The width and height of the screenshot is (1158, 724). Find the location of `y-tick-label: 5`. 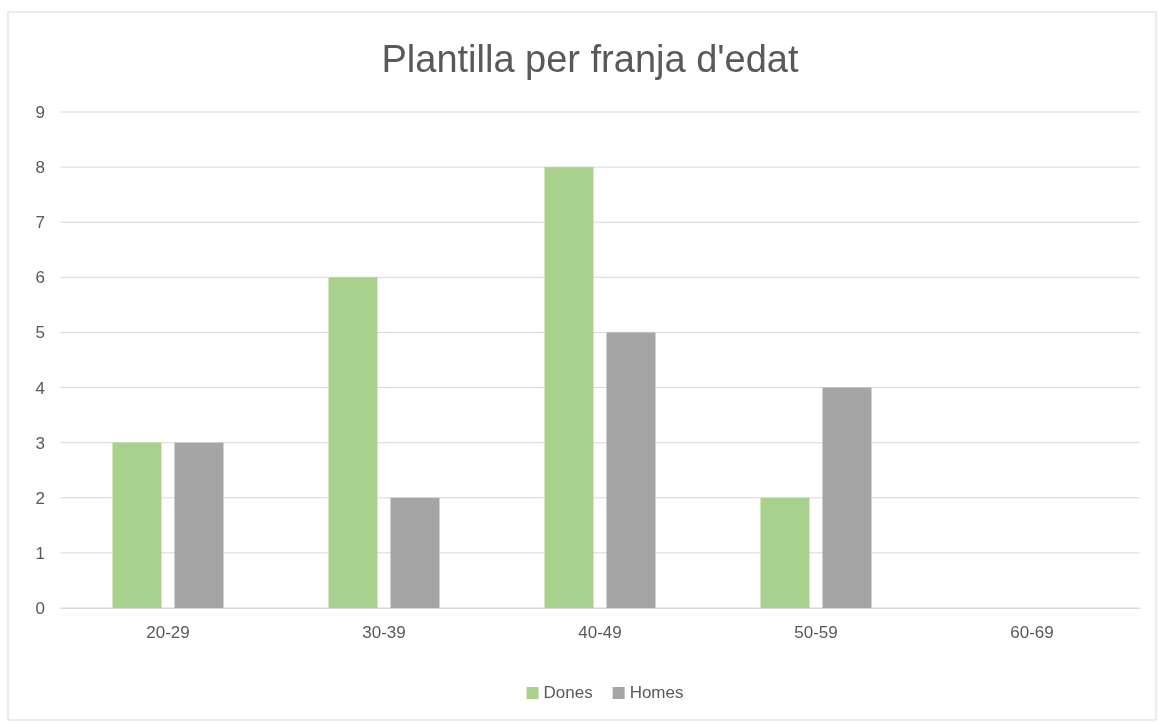

y-tick-label: 5 is located at coordinates (40, 333).